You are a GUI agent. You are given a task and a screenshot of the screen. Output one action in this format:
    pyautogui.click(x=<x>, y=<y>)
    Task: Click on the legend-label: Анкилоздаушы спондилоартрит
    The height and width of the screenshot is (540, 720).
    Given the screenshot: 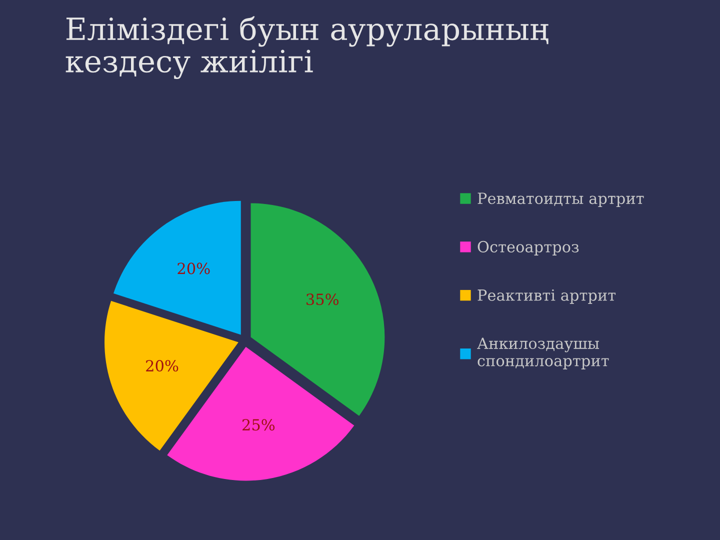 What is the action you would take?
    pyautogui.click(x=543, y=354)
    